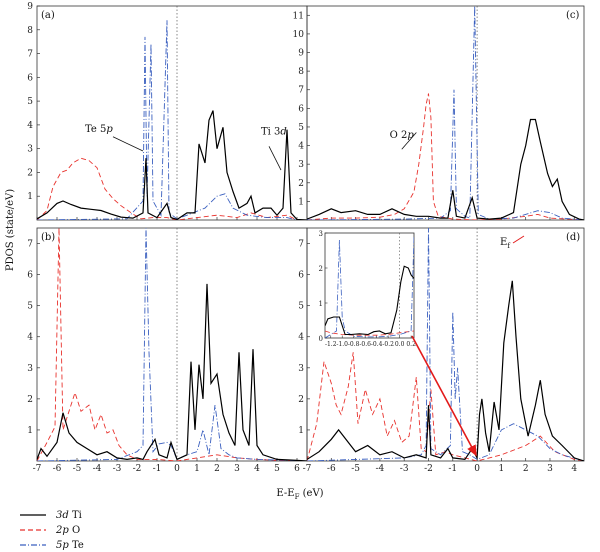  I want to click on panel-b-ytick-label: 5, so click(30, 307).